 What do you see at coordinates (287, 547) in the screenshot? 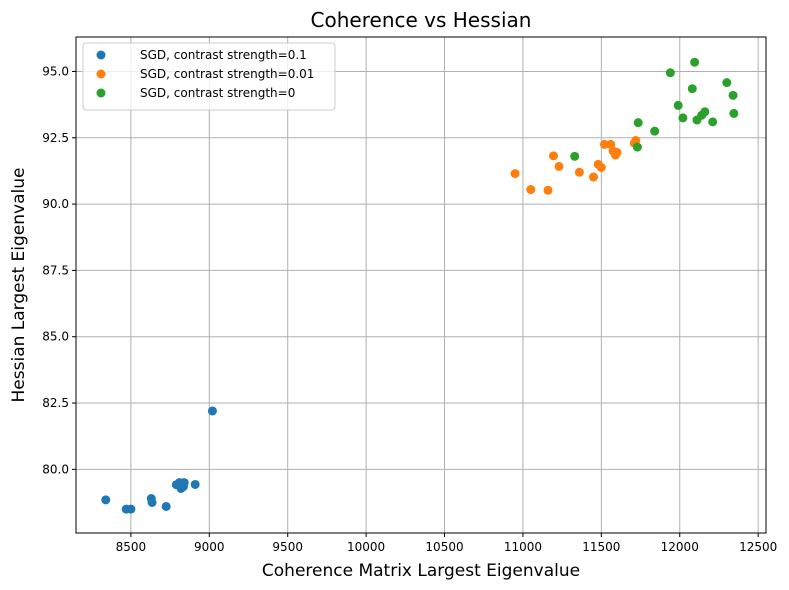
I see `x-tick-label: 9500` at bounding box center [287, 547].